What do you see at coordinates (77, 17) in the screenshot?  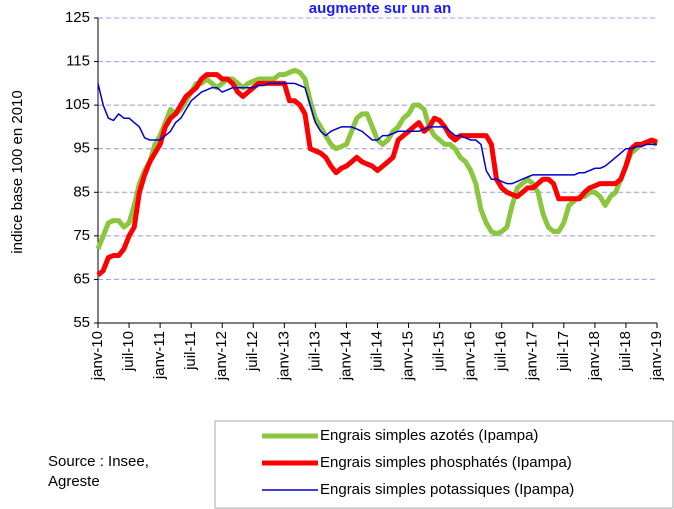 I see `y-tick-label: 125` at bounding box center [77, 17].